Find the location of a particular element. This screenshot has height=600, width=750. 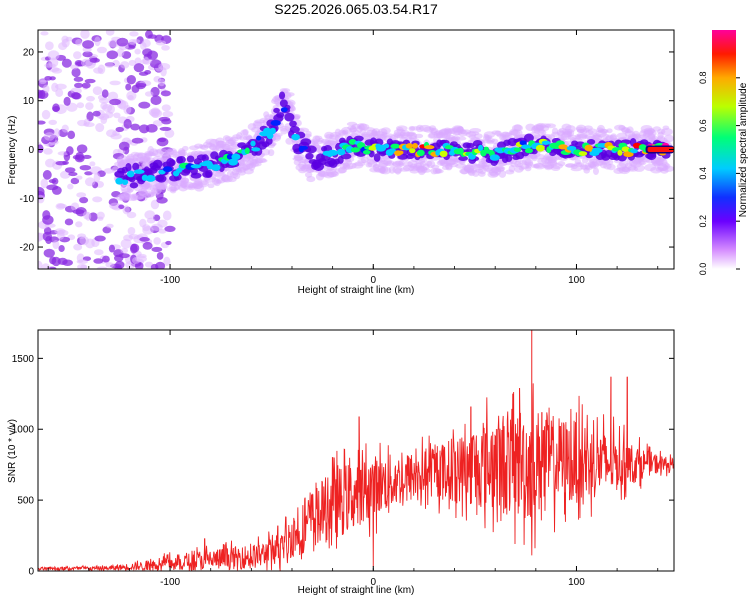

spectrogram-xlabel: Height of straight line (km) is located at coordinates (356, 290).